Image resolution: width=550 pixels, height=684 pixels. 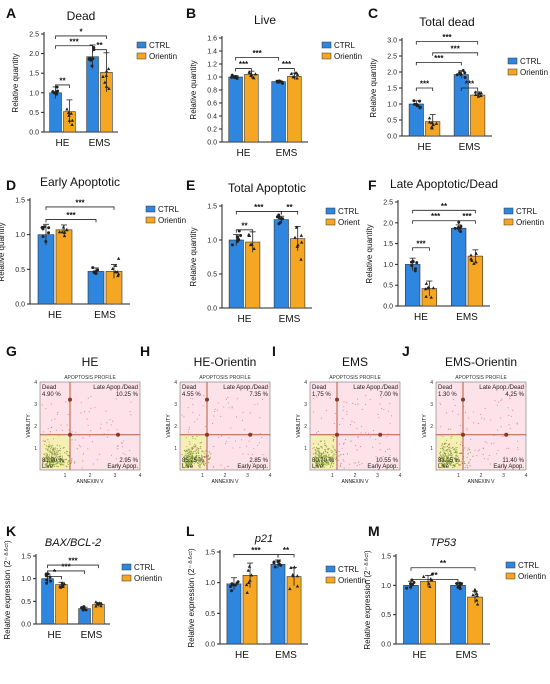 What do you see at coordinates (446, 22) in the screenshot?
I see `chart-title: Total dead` at bounding box center [446, 22].